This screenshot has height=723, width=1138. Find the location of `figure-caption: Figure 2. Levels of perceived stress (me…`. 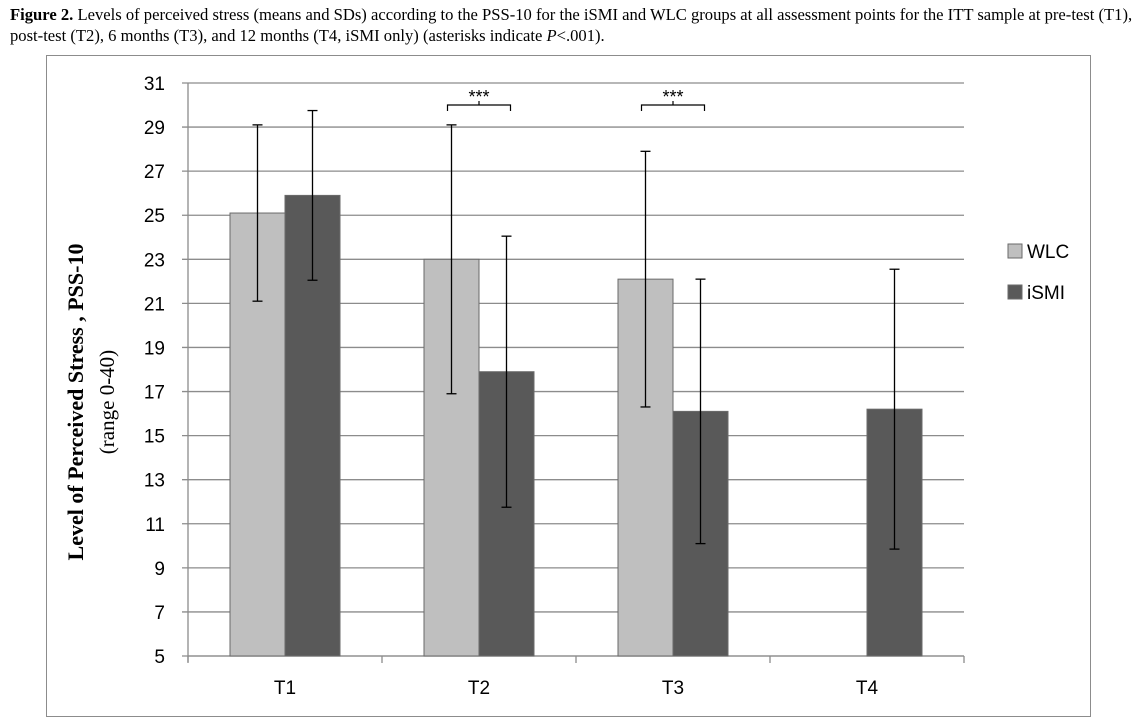

figure-caption: Figure 2. Levels of perceived stress (me… is located at coordinates (572, 25).